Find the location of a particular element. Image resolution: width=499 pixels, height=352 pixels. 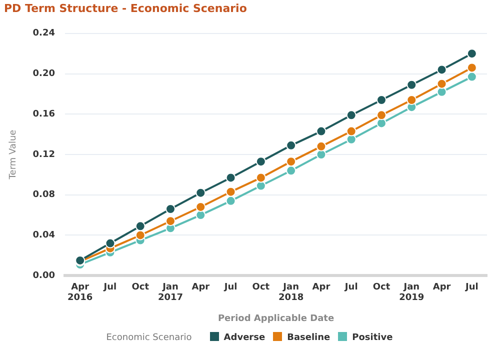

chart-title: PD Term Structure - Economic Scenario is located at coordinates (125, 8).